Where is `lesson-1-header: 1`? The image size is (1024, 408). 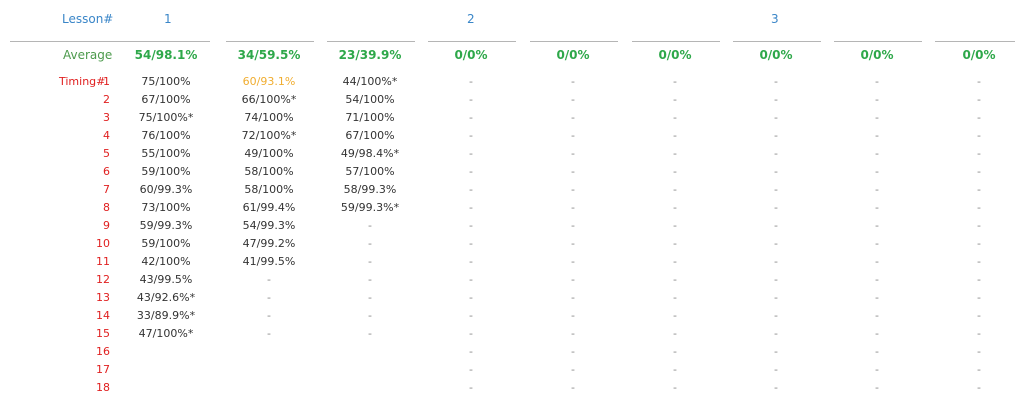
lesson-1-header: 1 is located at coordinates (168, 19).